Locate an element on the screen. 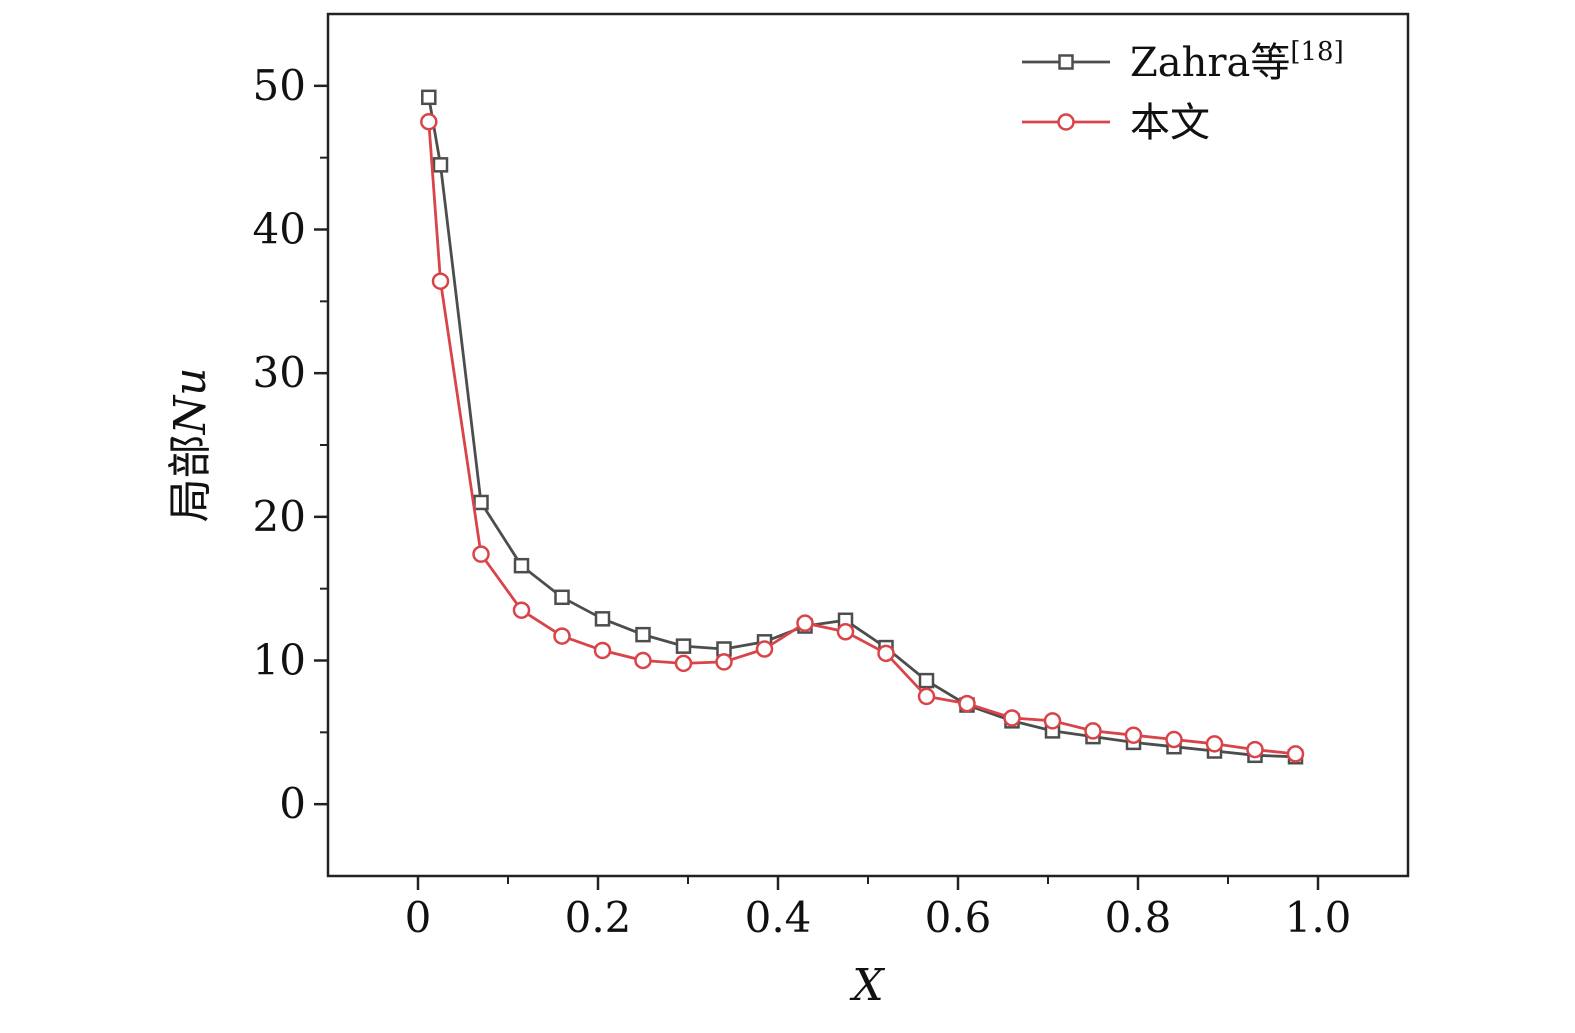 The image size is (1575, 1033). legend-label: Zahra等[18] is located at coordinates (1237, 61).